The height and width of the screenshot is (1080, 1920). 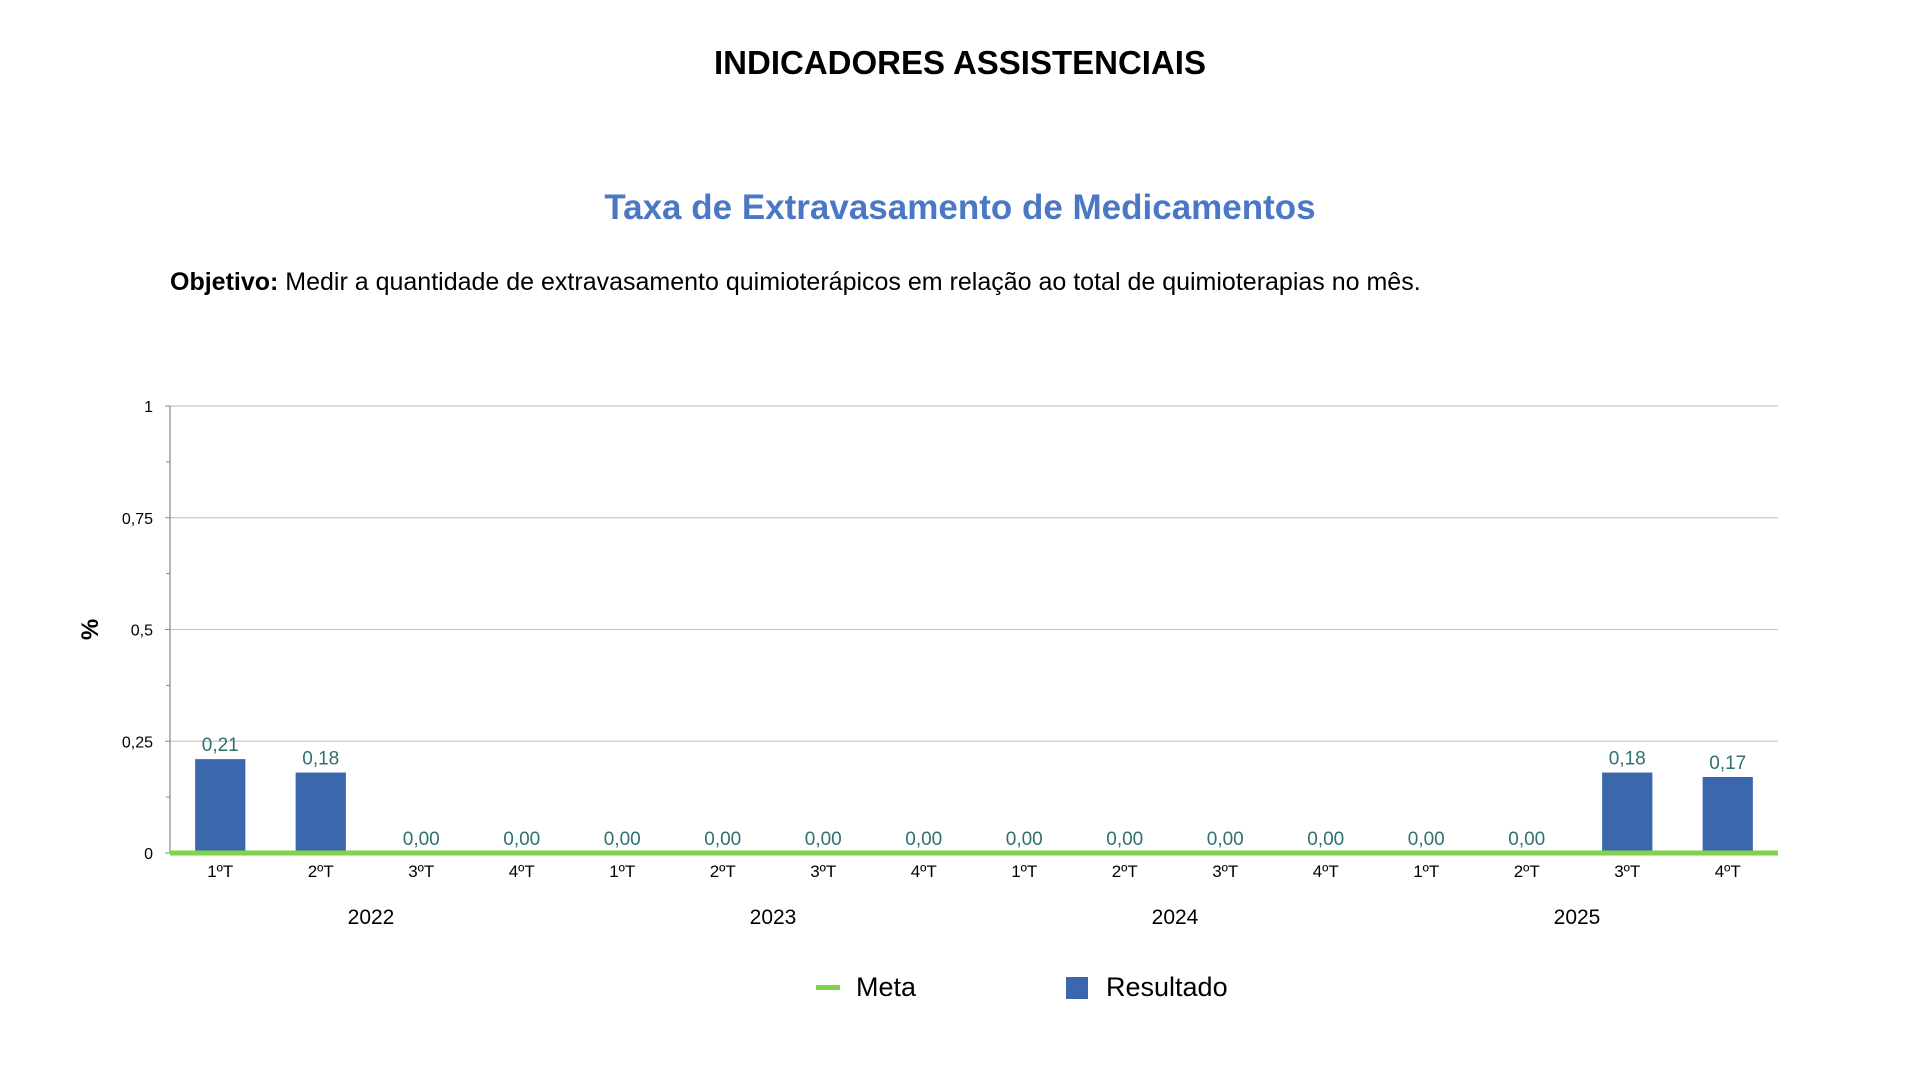 I want to click on objective-label: Objetivo:, so click(x=224, y=282).